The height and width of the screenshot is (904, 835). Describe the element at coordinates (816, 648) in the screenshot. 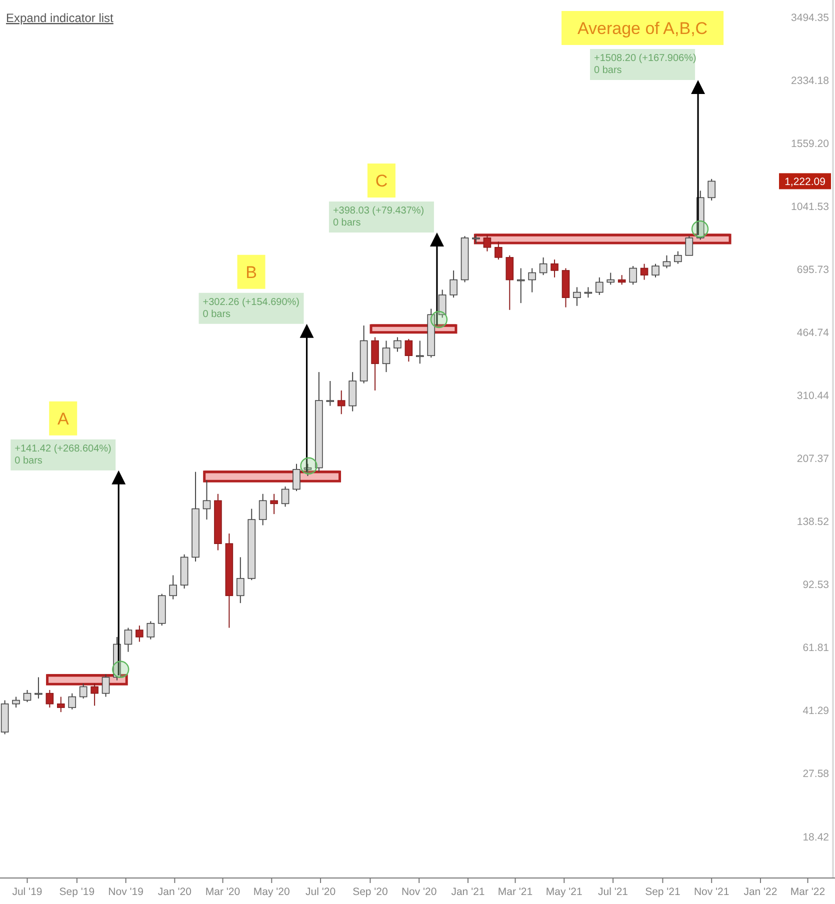

I see `y-tick-label: 61.81` at that location.